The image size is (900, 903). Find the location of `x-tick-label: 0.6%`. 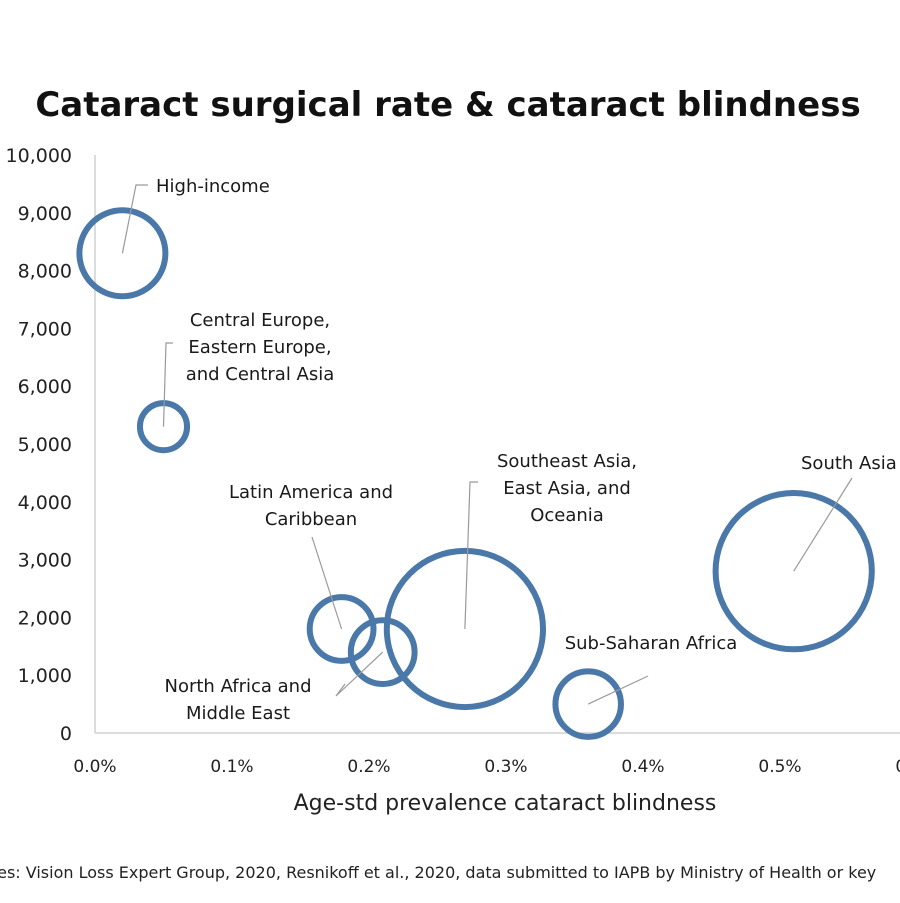

x-tick-label: 0.6% is located at coordinates (897, 767).